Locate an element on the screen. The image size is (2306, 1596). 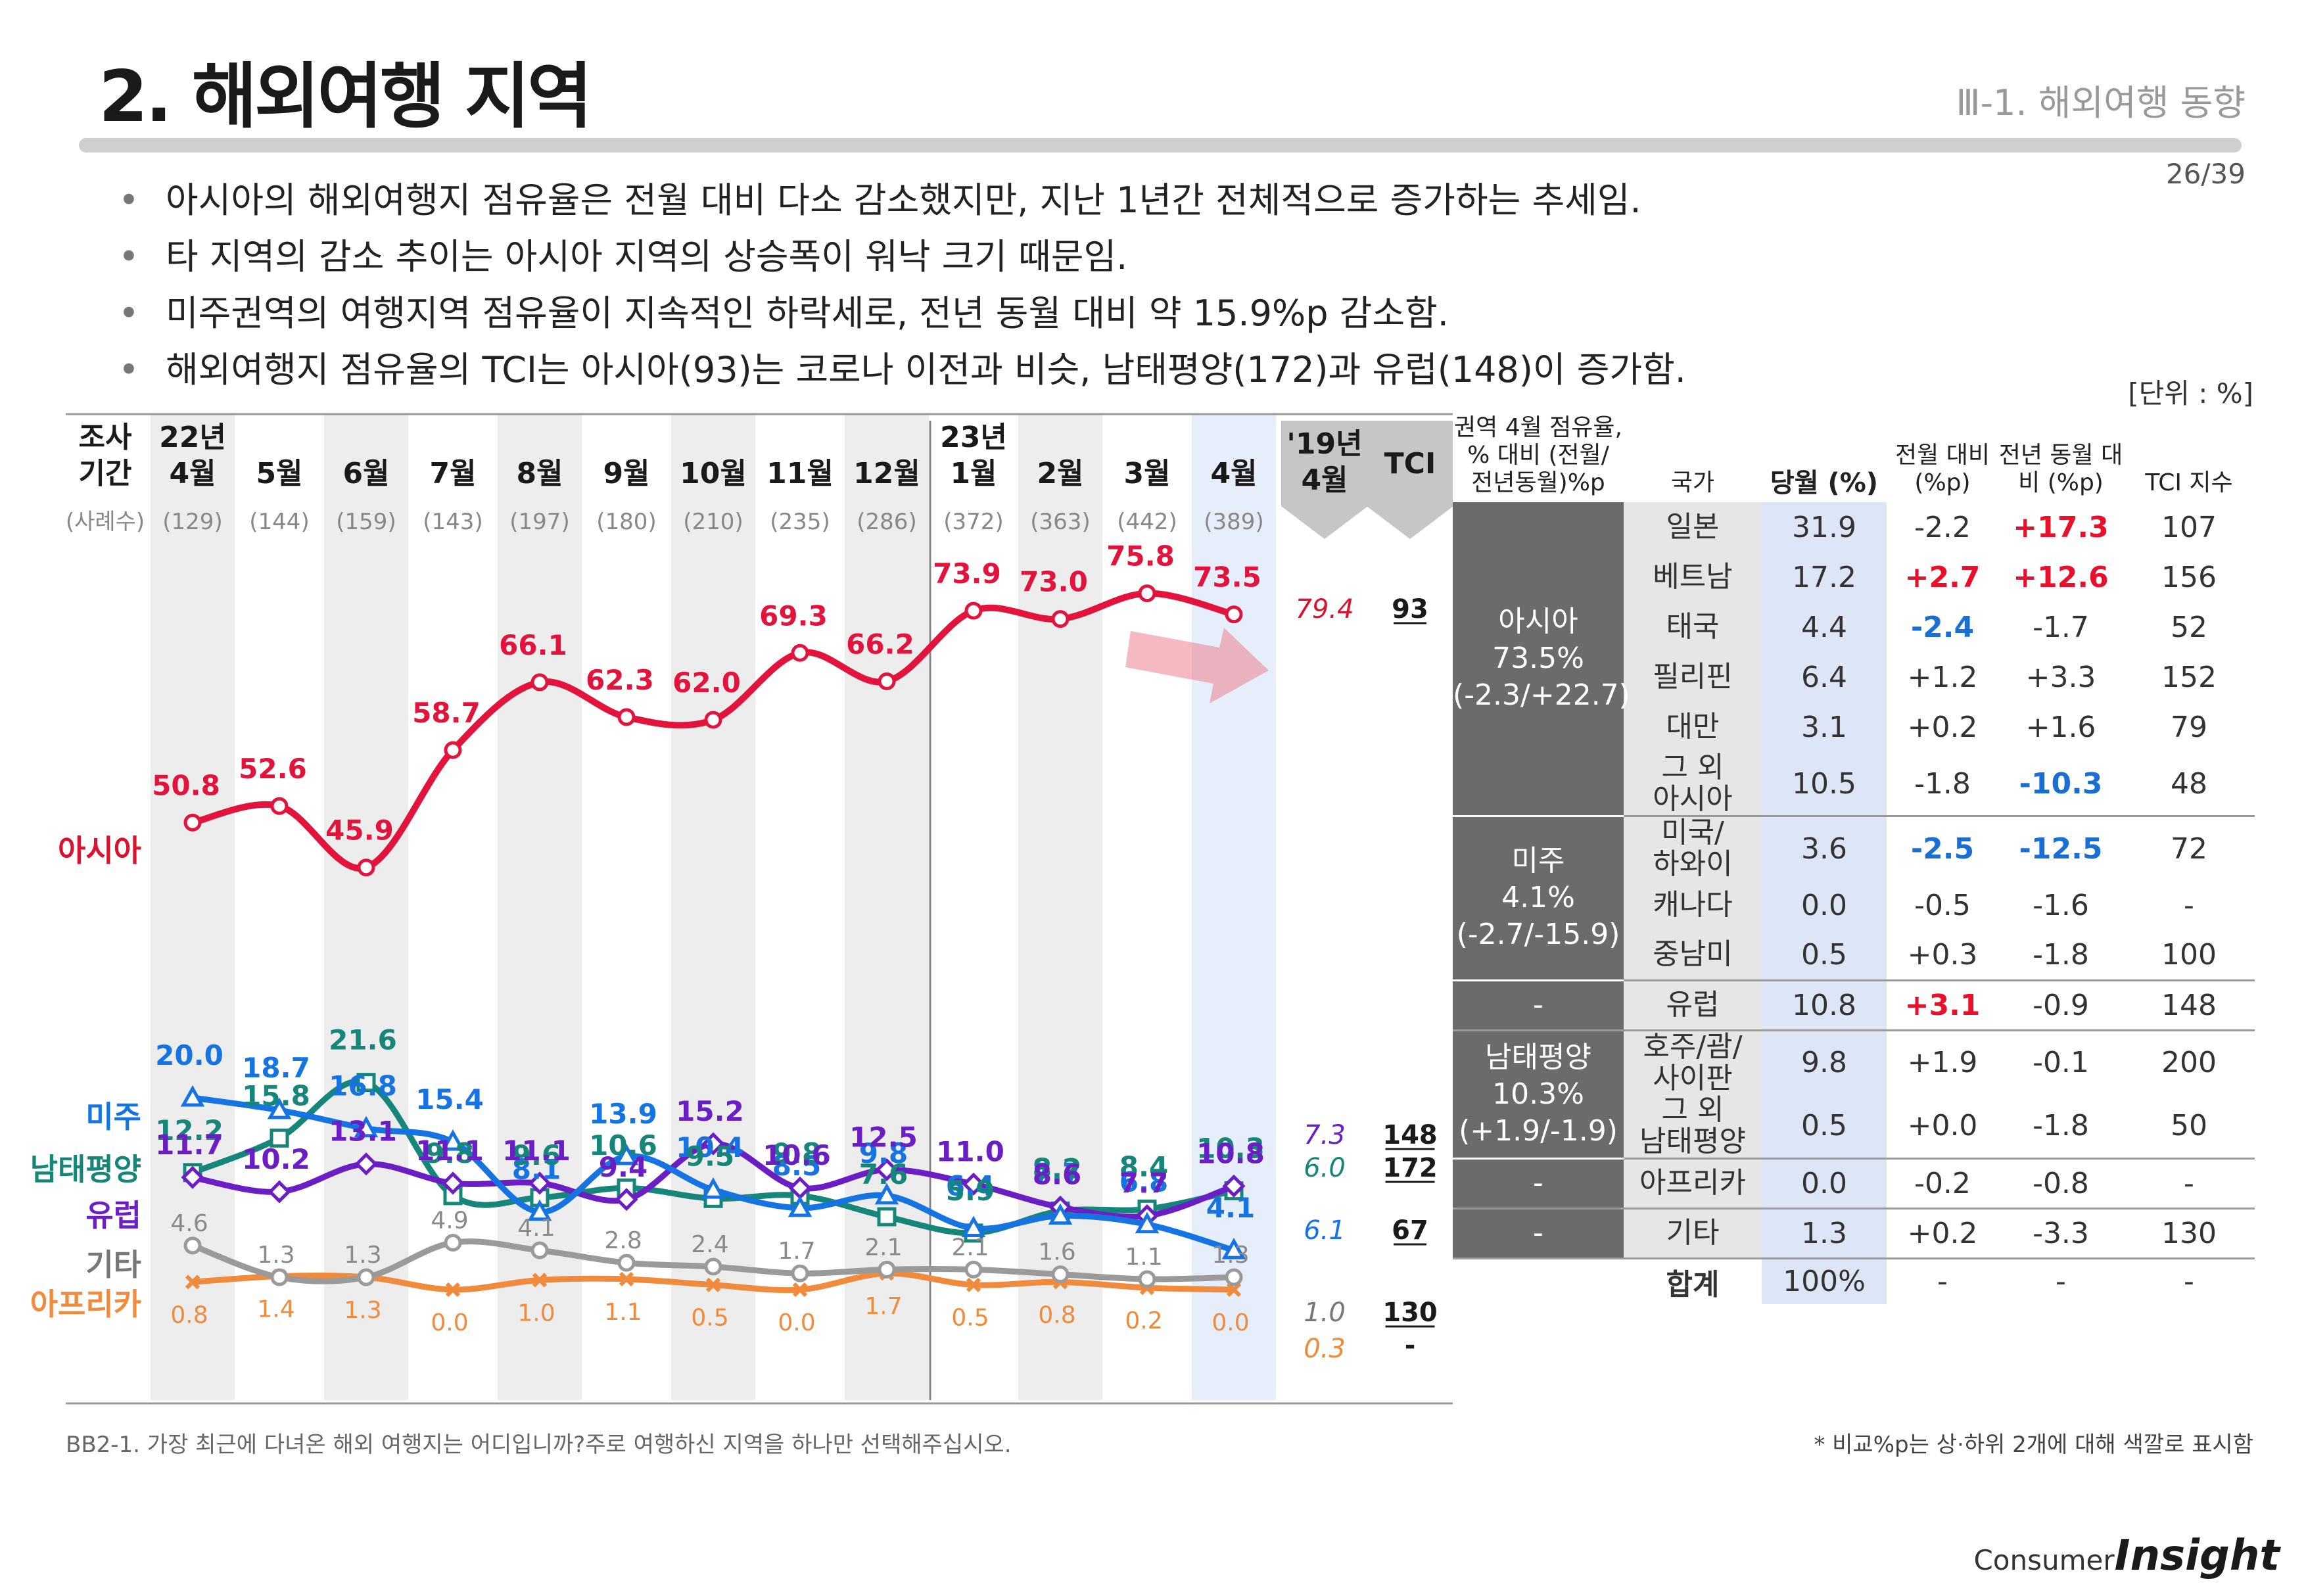
data-label-미주: 6.4 is located at coordinates (970, 1186).